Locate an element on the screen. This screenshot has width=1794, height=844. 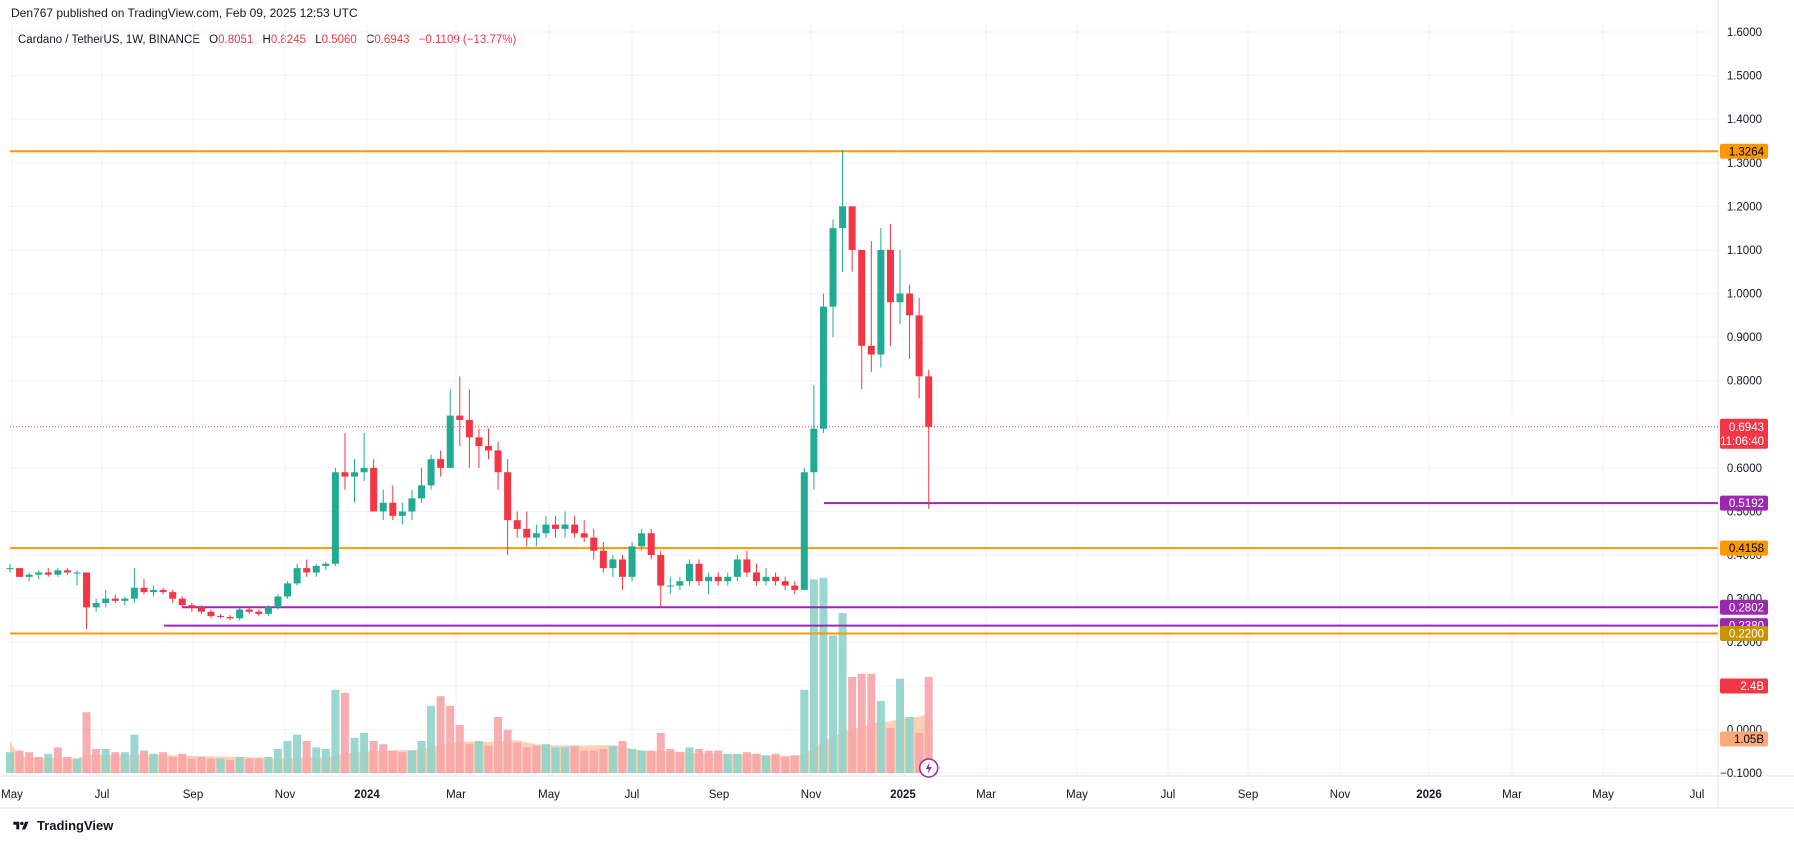
lightning-icon is located at coordinates (928, 768).